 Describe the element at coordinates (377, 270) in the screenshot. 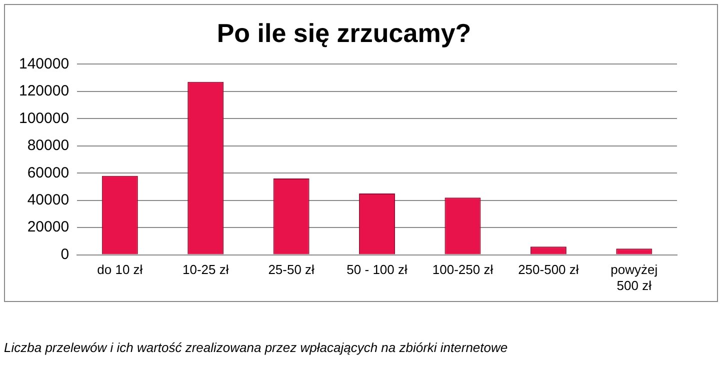

I see `x-tick-label: 50 - 100 zł` at that location.